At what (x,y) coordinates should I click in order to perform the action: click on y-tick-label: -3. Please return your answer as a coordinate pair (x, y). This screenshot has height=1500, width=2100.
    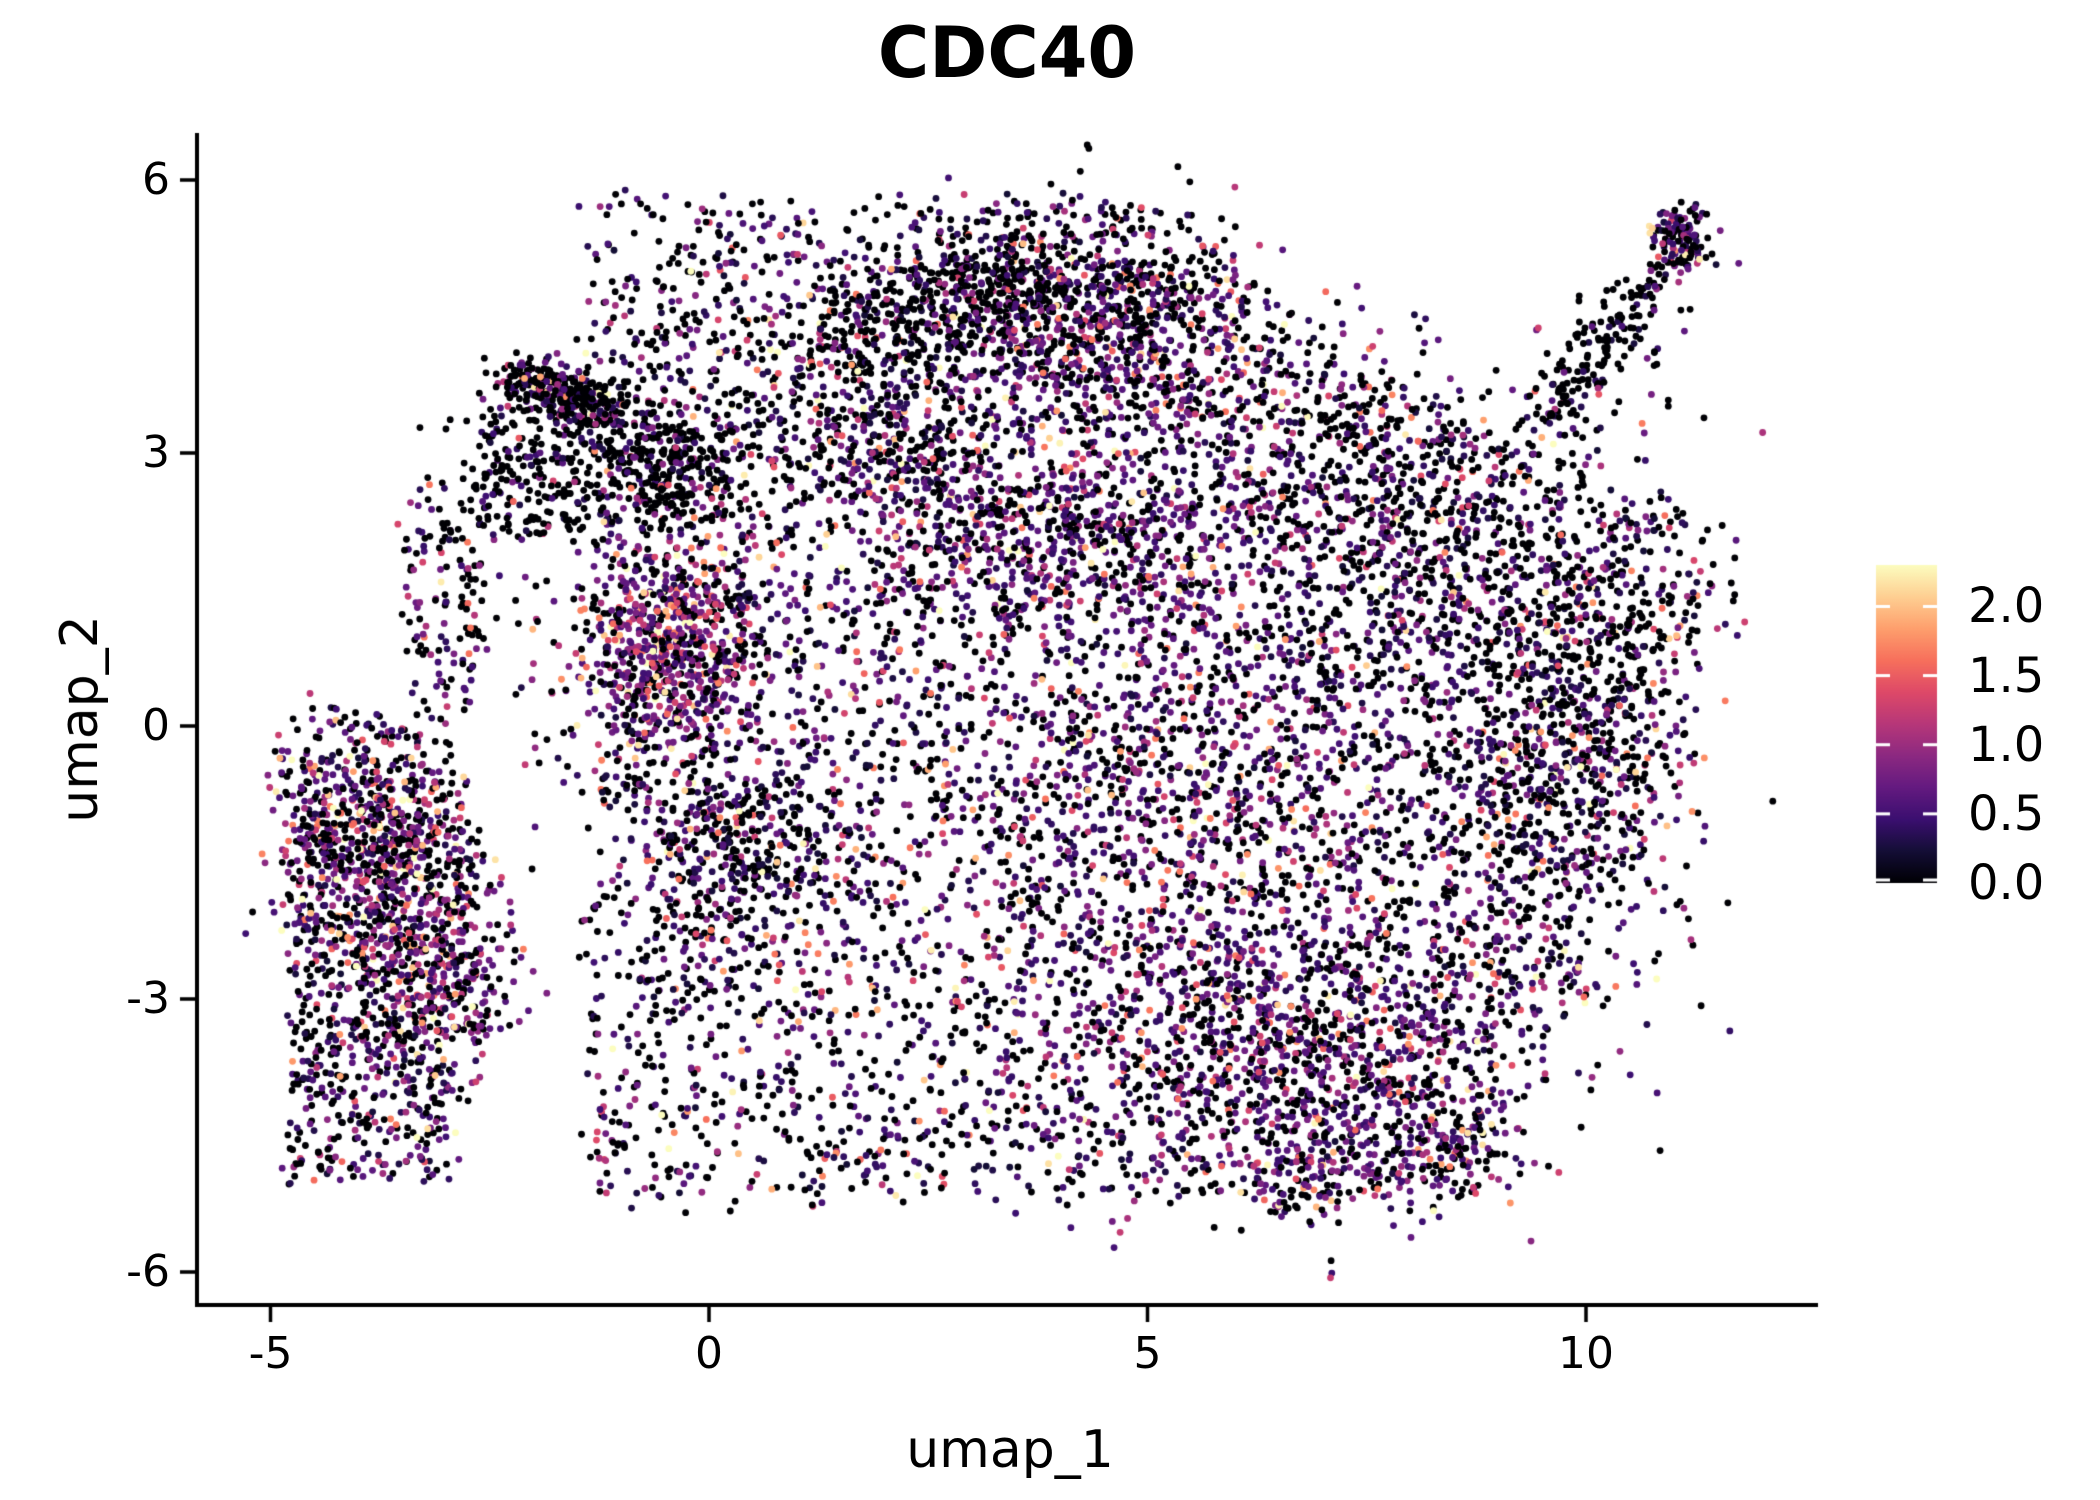
    Looking at the image, I should click on (148, 998).